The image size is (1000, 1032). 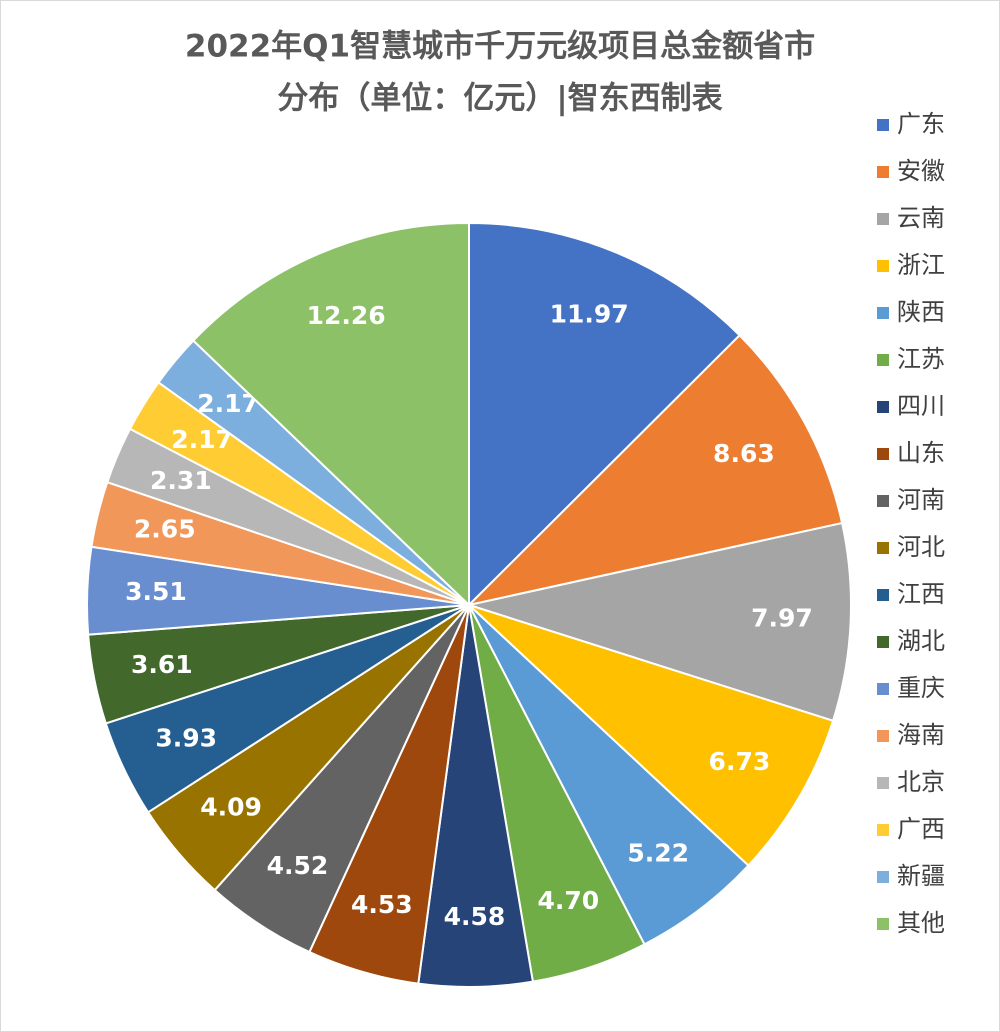 I want to click on legend-label: 其他, so click(x=921, y=923).